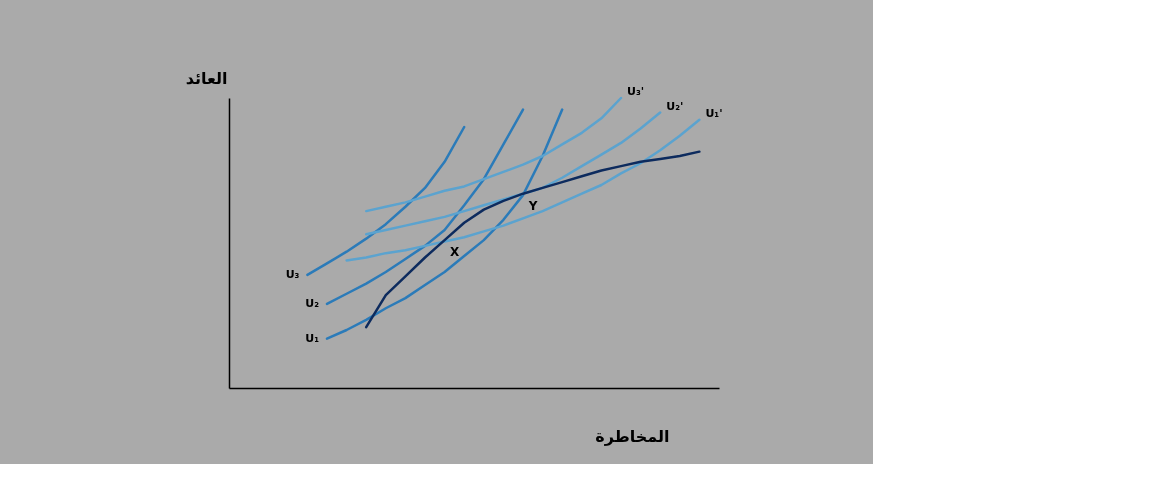  Describe the element at coordinates (292, 274) in the screenshot. I see `series-label: U₃` at that location.